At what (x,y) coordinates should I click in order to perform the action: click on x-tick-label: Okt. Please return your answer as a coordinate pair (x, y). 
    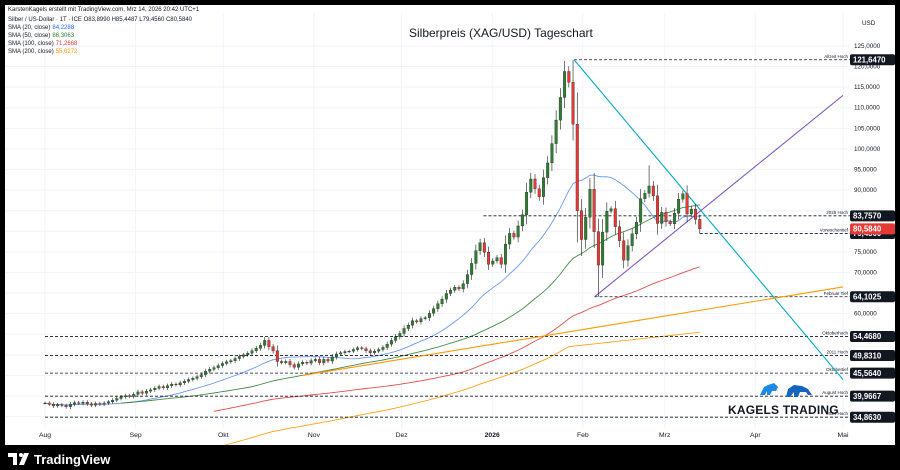
    Looking at the image, I should click on (223, 435).